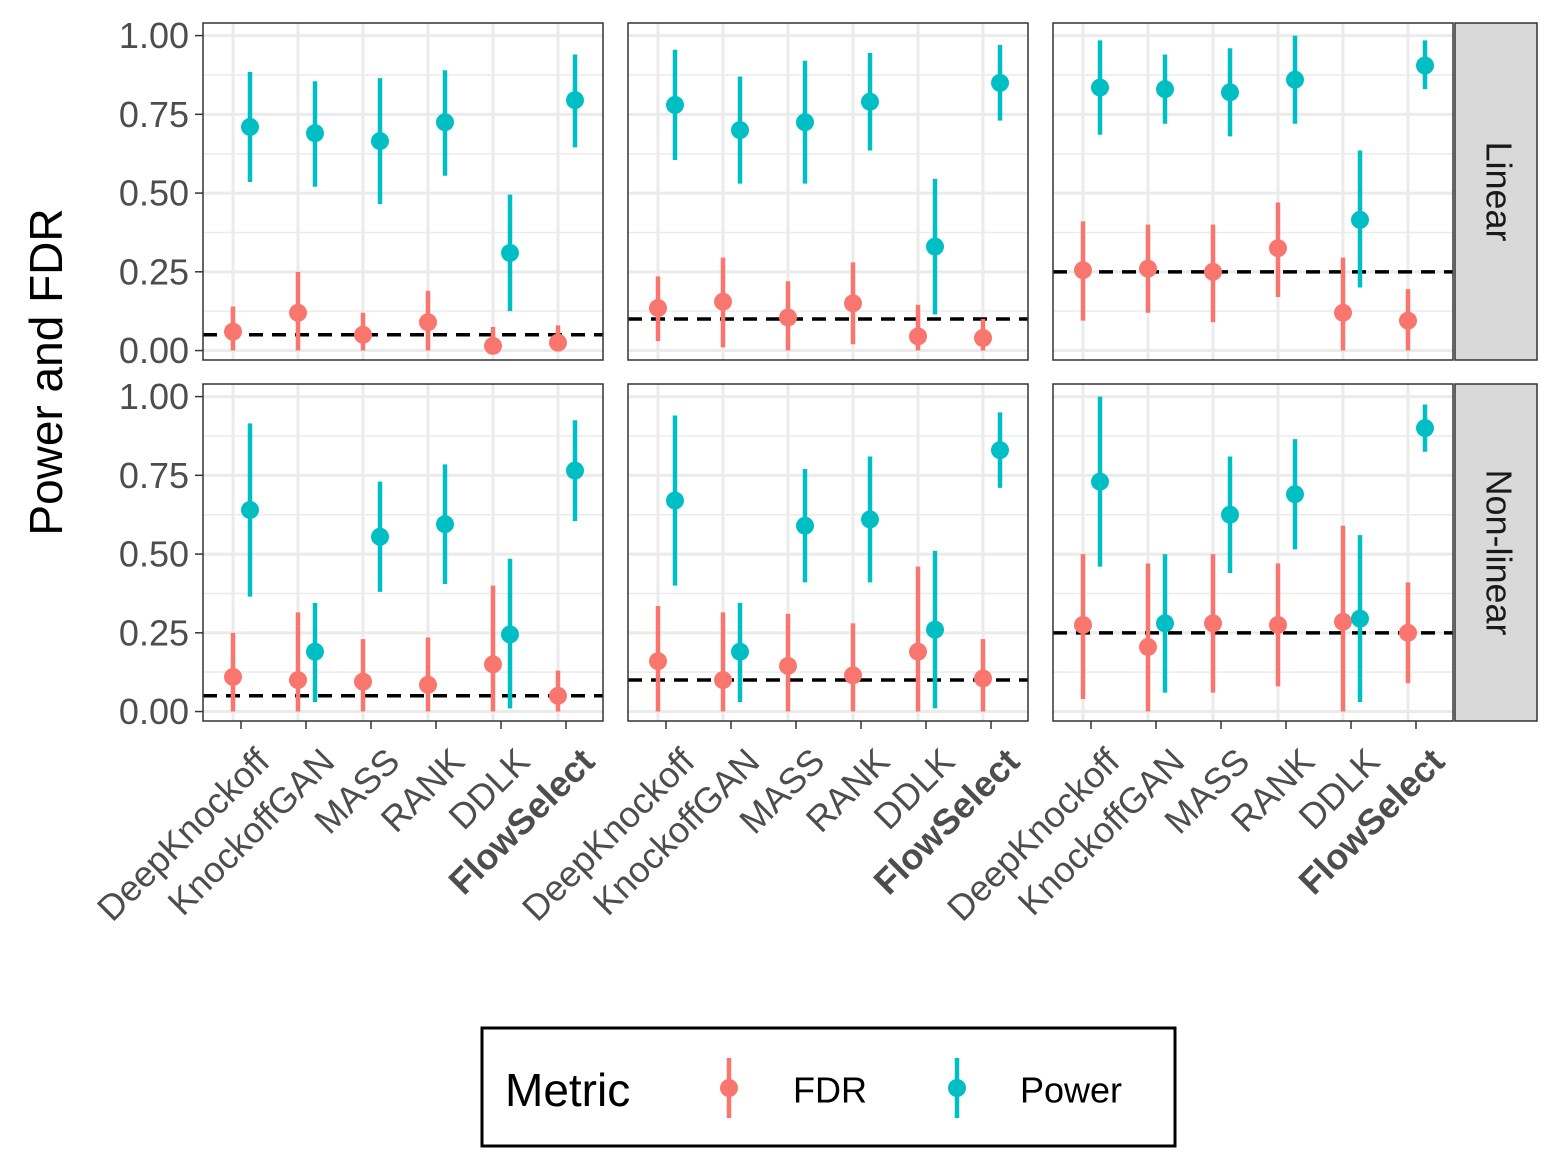 The image size is (1560, 1175). What do you see at coordinates (729, 1088) in the screenshot?
I see `legend-point-fdr` at bounding box center [729, 1088].